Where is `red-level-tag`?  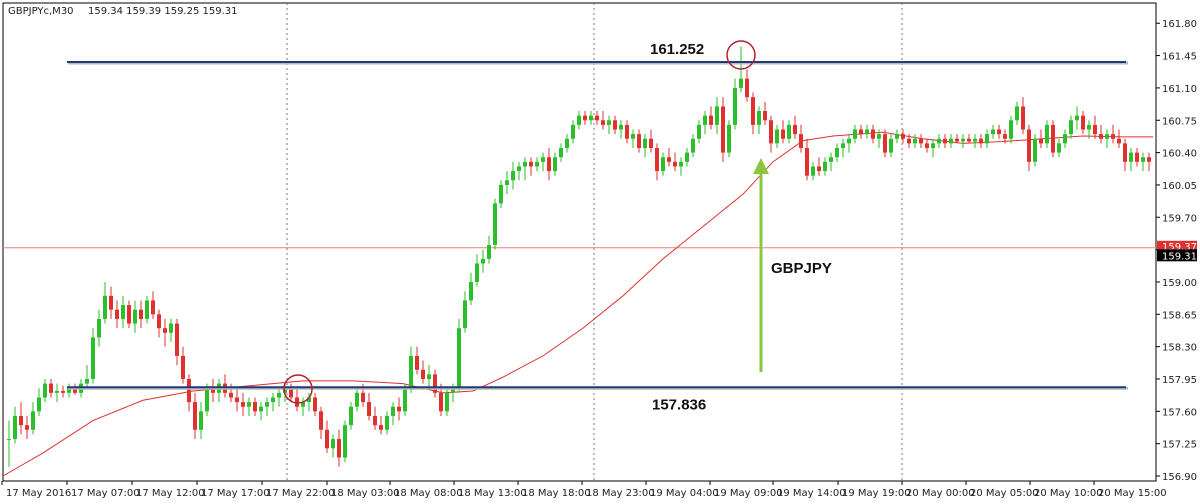
red-level-tag is located at coordinates (1177, 246).